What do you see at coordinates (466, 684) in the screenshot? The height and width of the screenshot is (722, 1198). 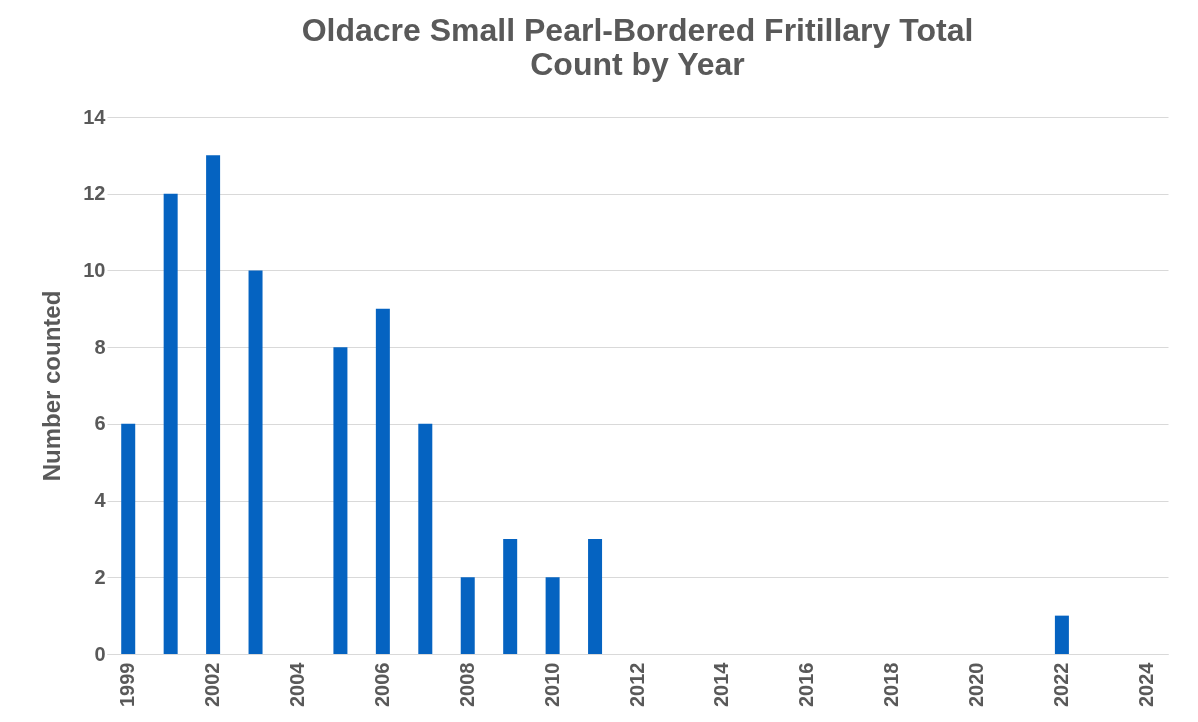 I see `x-tick-label: 2008` at bounding box center [466, 684].